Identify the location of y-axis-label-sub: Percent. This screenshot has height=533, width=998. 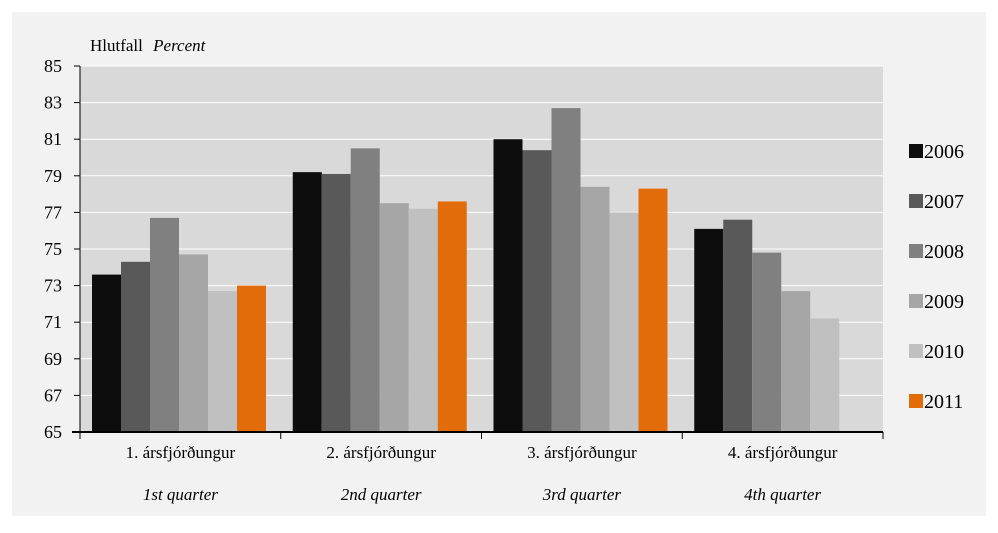
(179, 45).